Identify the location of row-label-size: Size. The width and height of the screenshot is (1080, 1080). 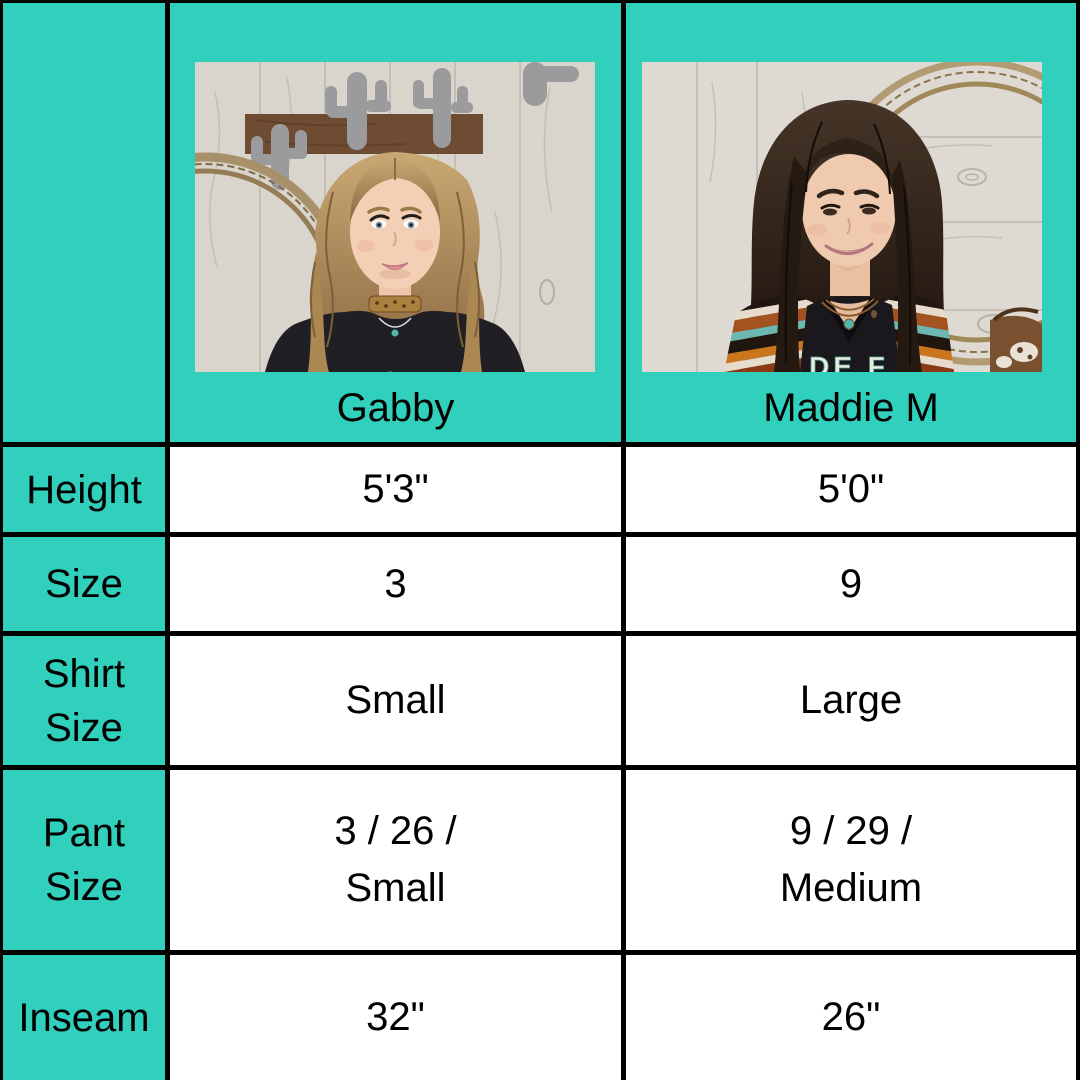
(84, 584).